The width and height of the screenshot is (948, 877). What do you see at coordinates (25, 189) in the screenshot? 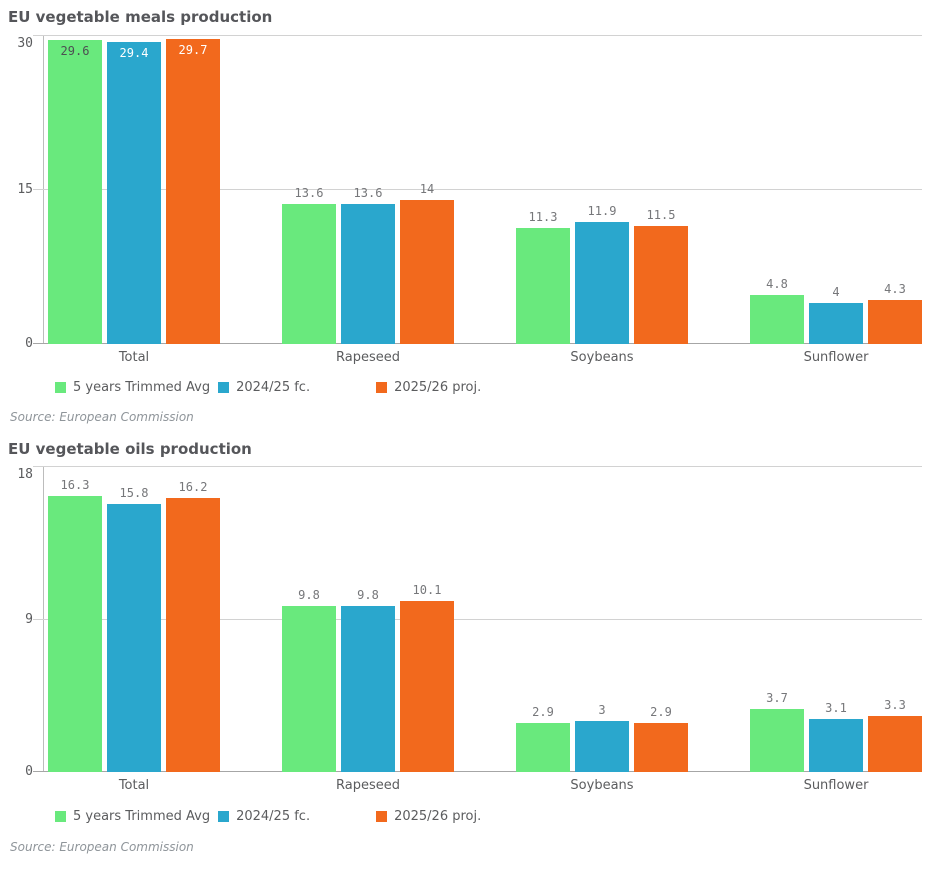
I see `y-tick-label: 15` at bounding box center [25, 189].